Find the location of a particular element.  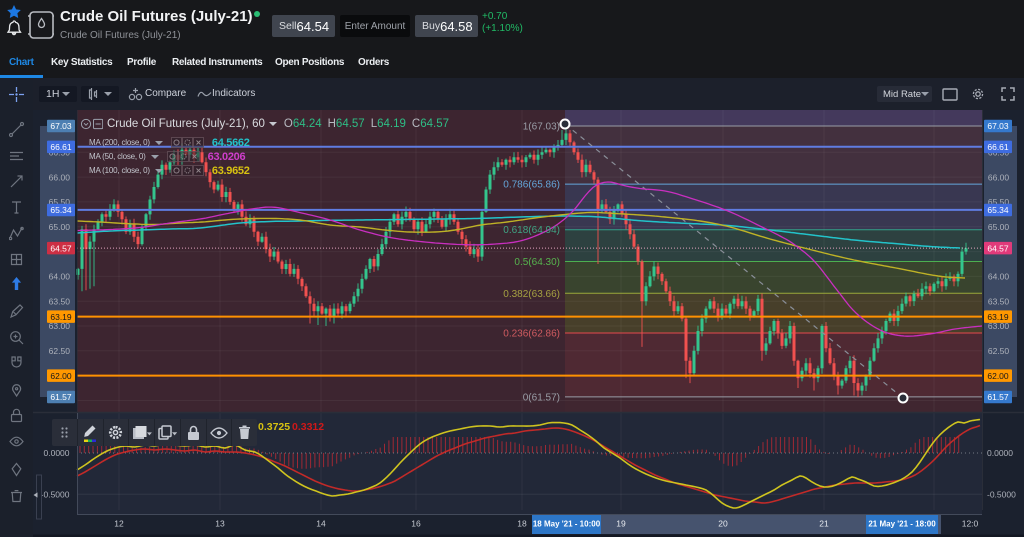

svg-text: 13 is located at coordinates (220, 524).